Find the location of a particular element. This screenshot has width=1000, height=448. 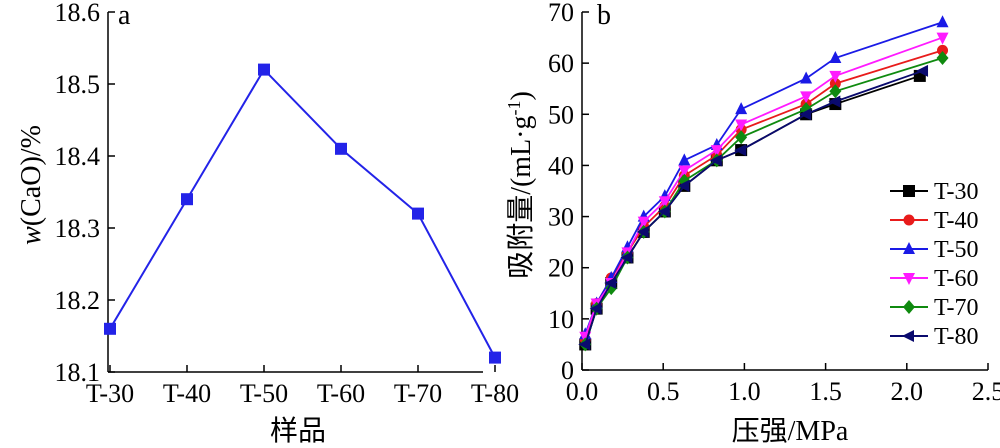

panel-a-x-axis-title: 样品 is located at coordinates (298, 431).